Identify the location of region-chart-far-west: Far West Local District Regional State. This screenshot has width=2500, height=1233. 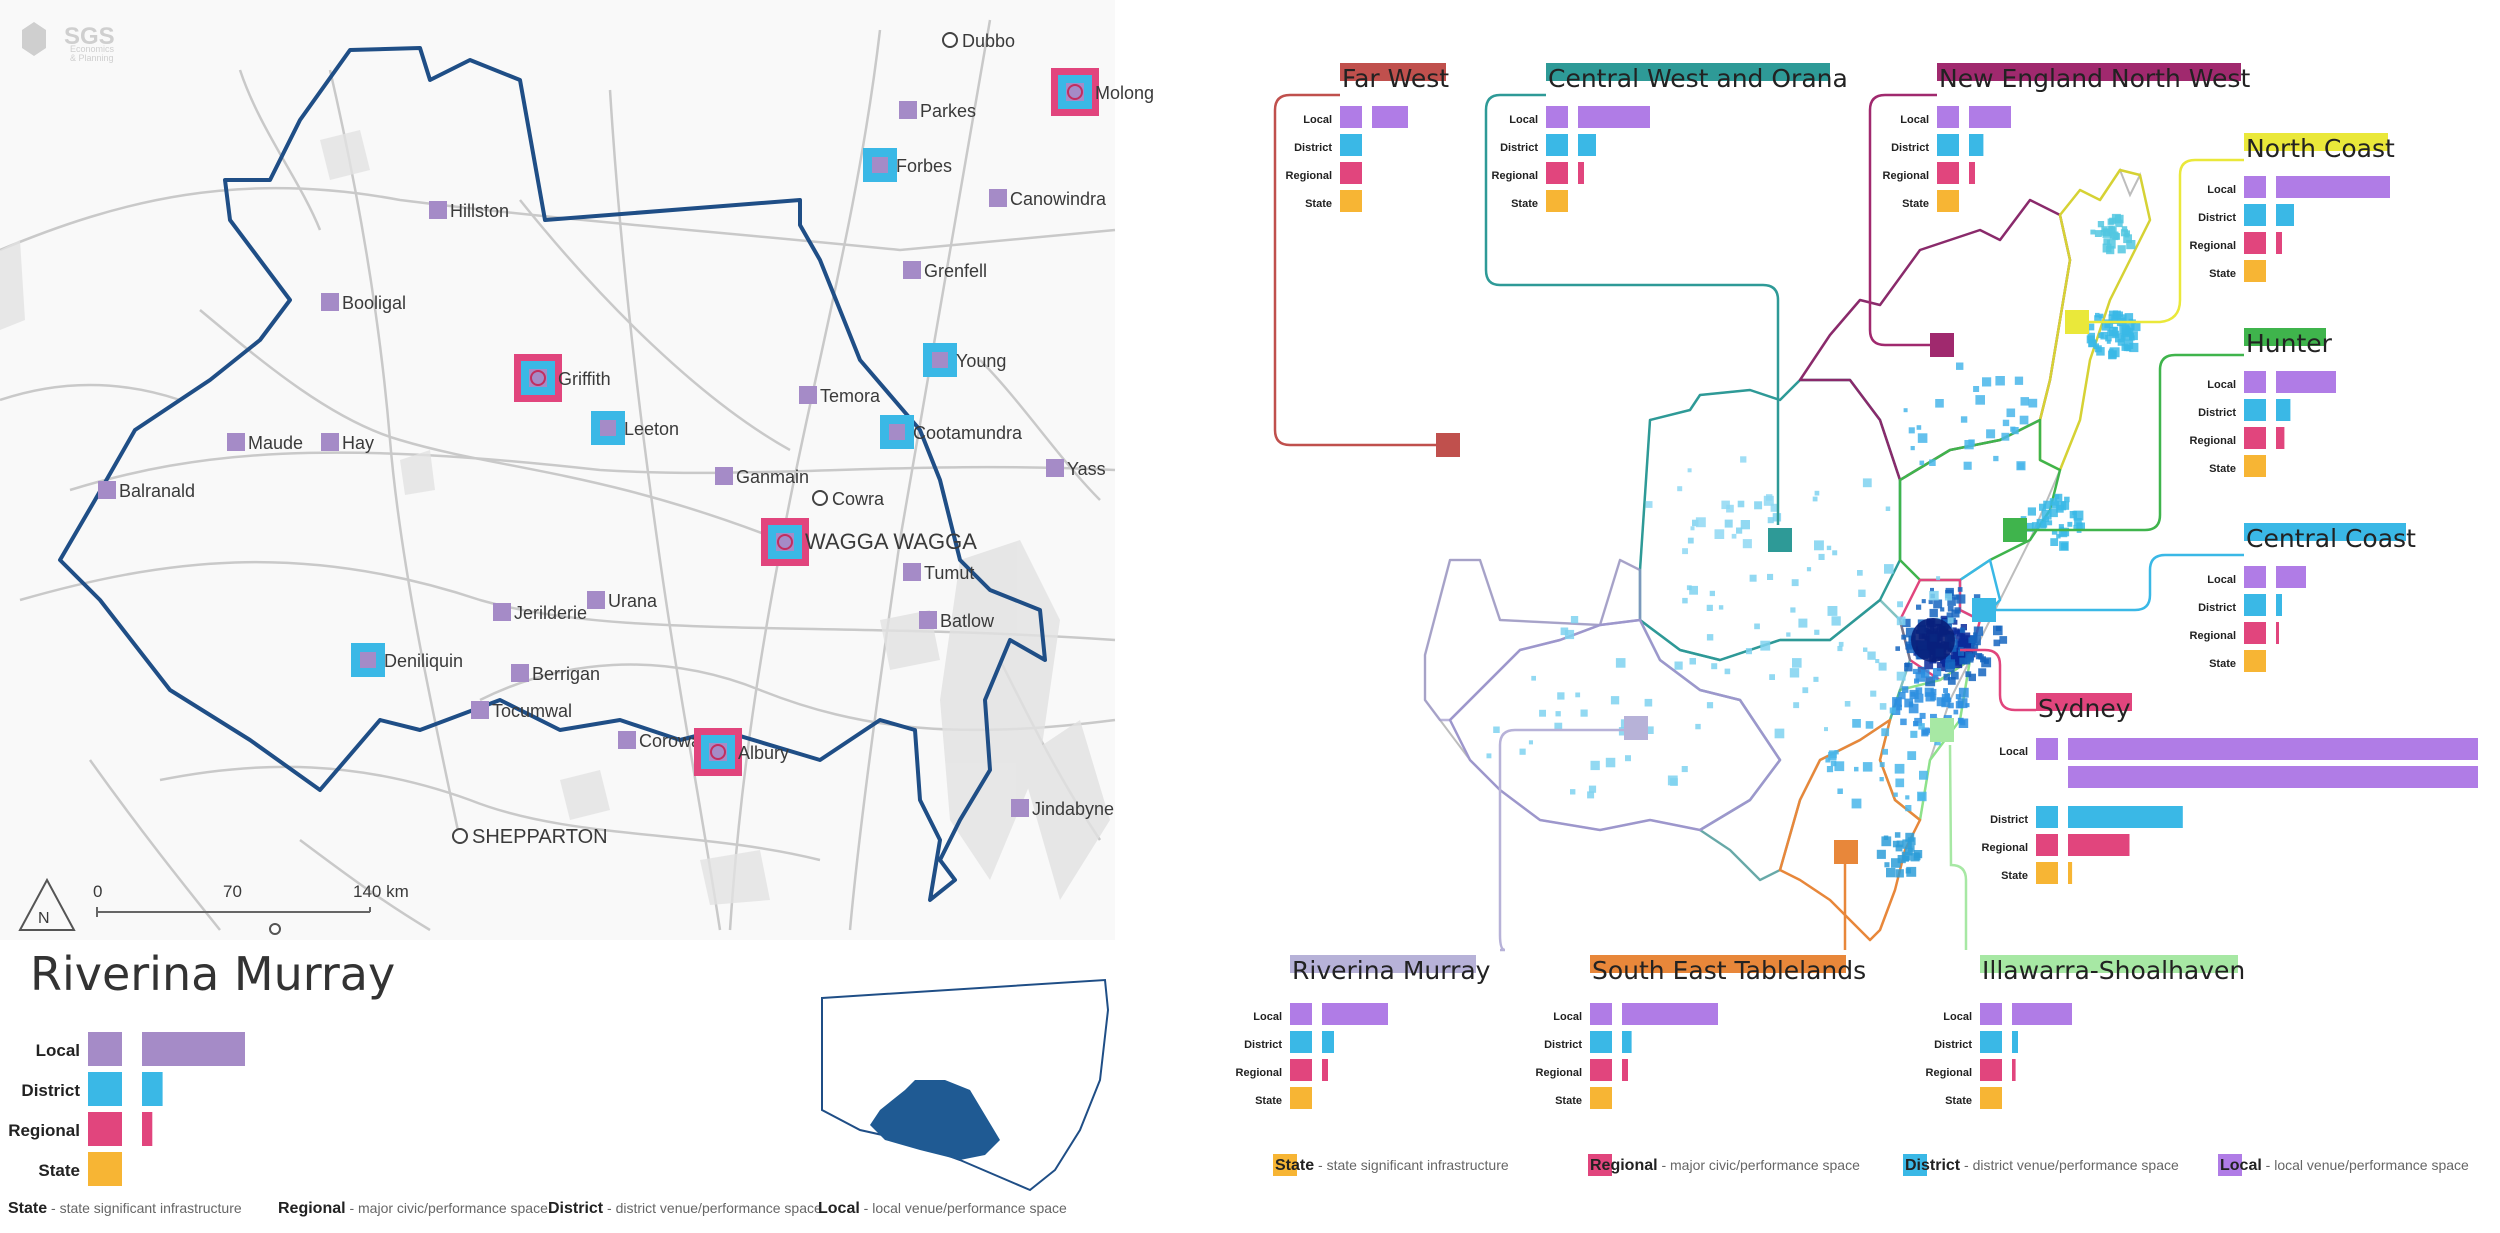
(1368, 137).